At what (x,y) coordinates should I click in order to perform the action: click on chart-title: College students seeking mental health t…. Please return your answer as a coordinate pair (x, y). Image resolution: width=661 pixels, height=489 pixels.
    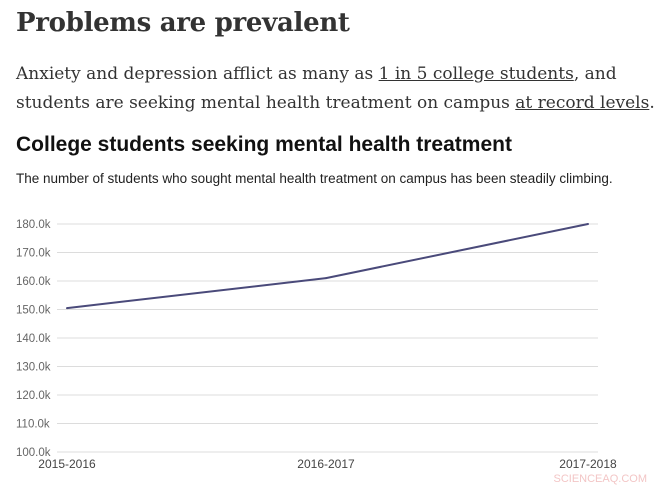
    Looking at the image, I should click on (264, 144).